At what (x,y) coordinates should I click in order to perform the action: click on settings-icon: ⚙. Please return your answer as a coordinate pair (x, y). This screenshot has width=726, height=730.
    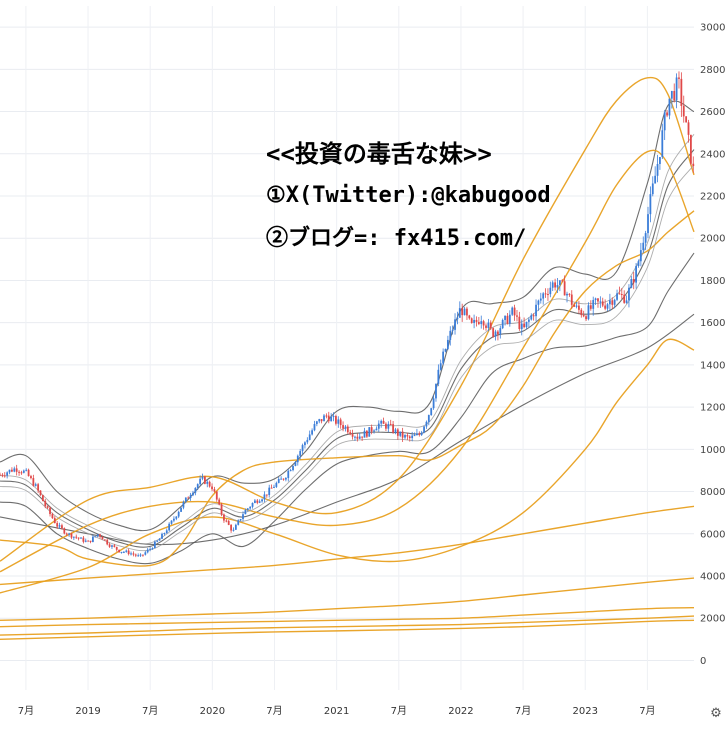
    Looking at the image, I should click on (716, 713).